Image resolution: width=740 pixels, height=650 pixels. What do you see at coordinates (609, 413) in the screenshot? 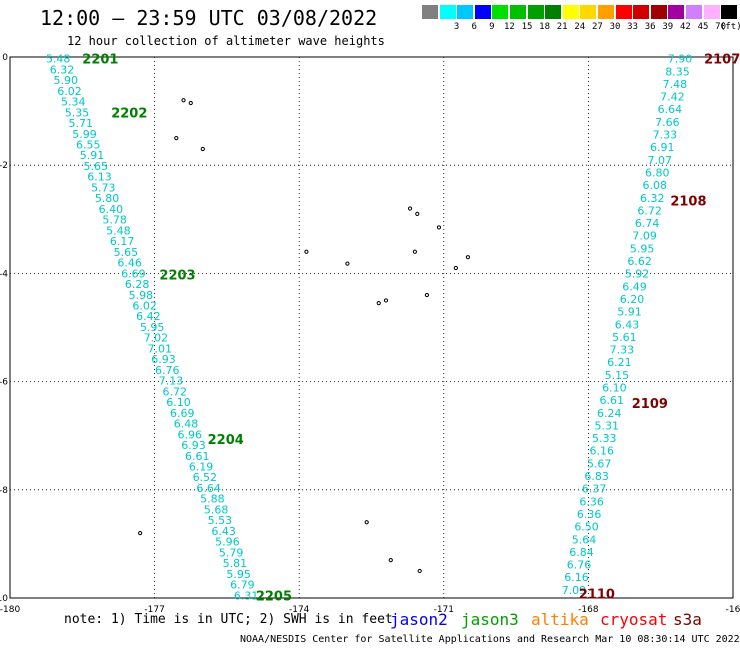
I see `wave-height-value: 6.24` at bounding box center [609, 413].